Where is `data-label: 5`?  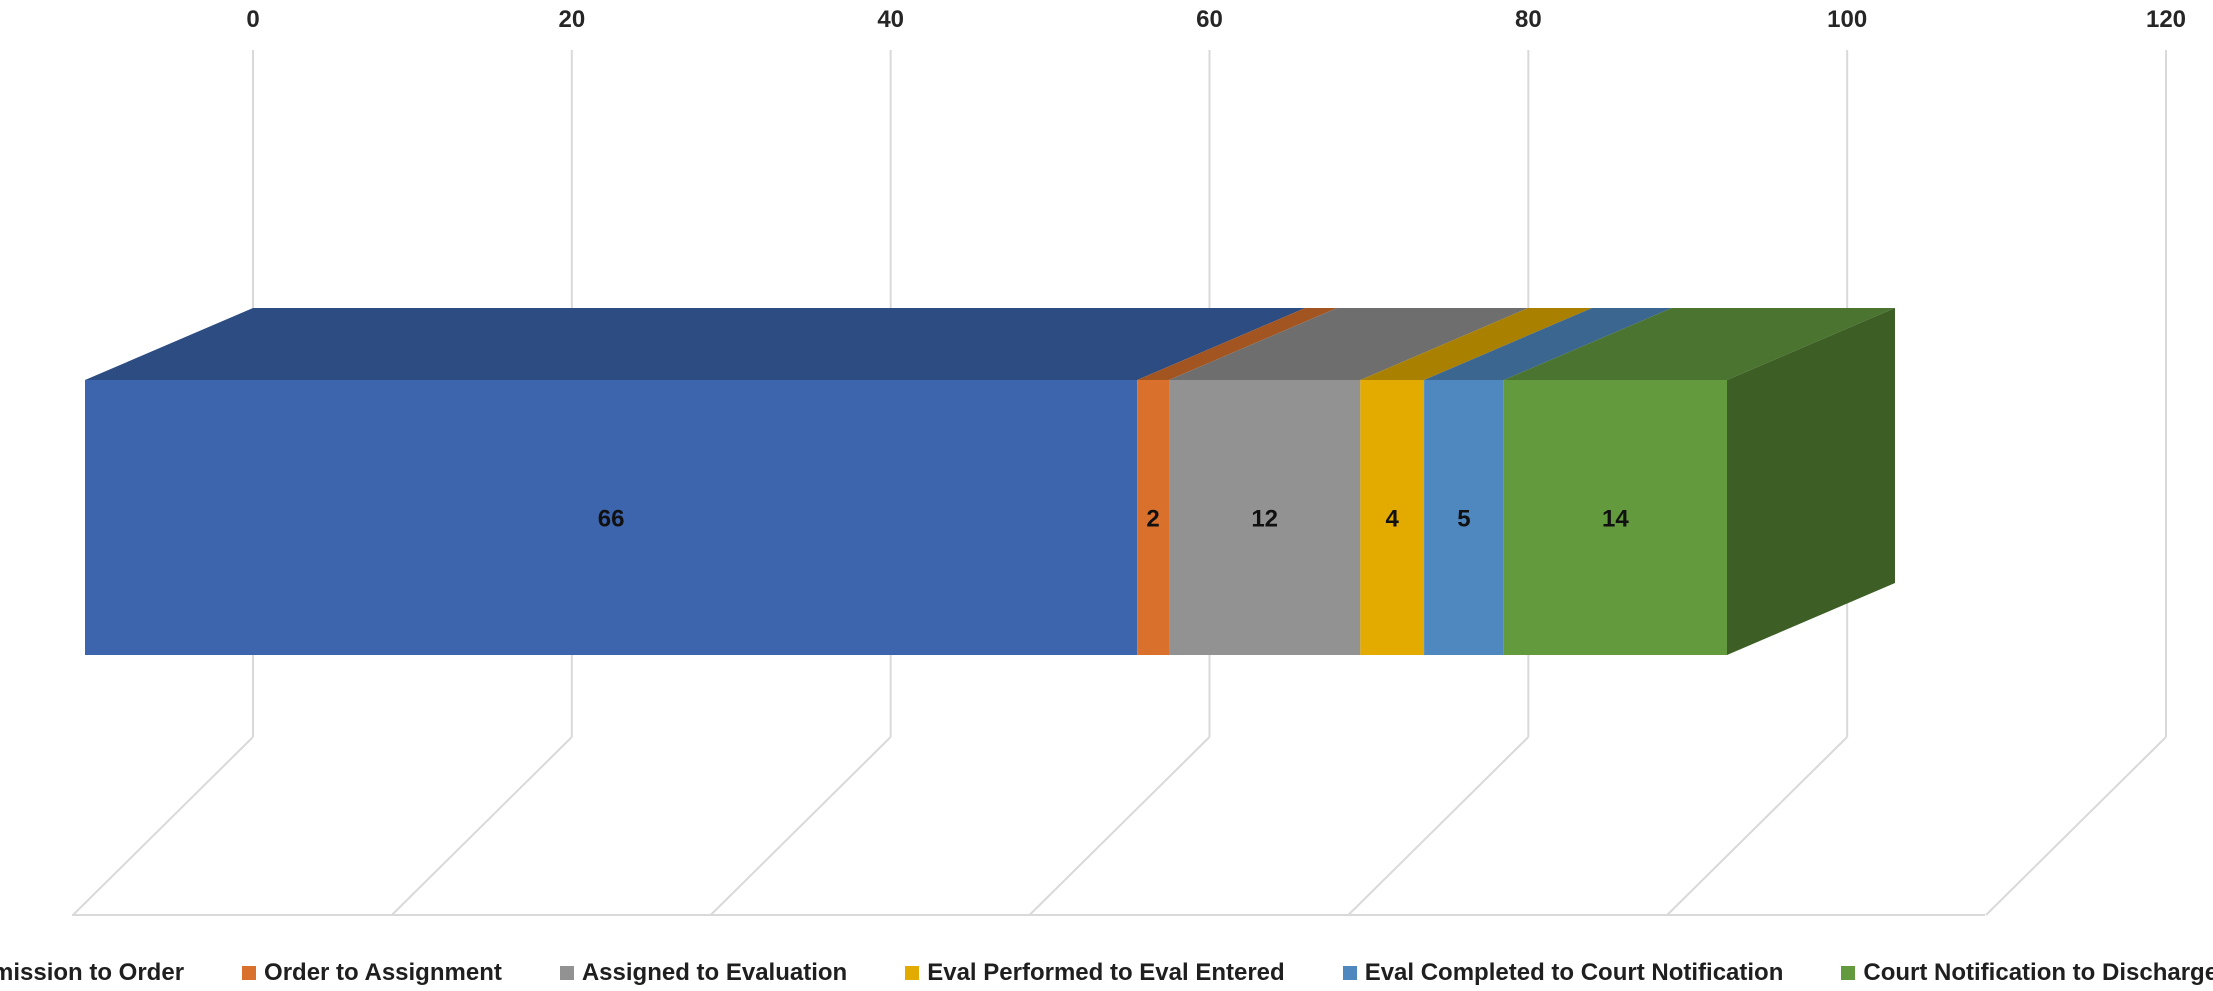 data-label: 5 is located at coordinates (1463, 519).